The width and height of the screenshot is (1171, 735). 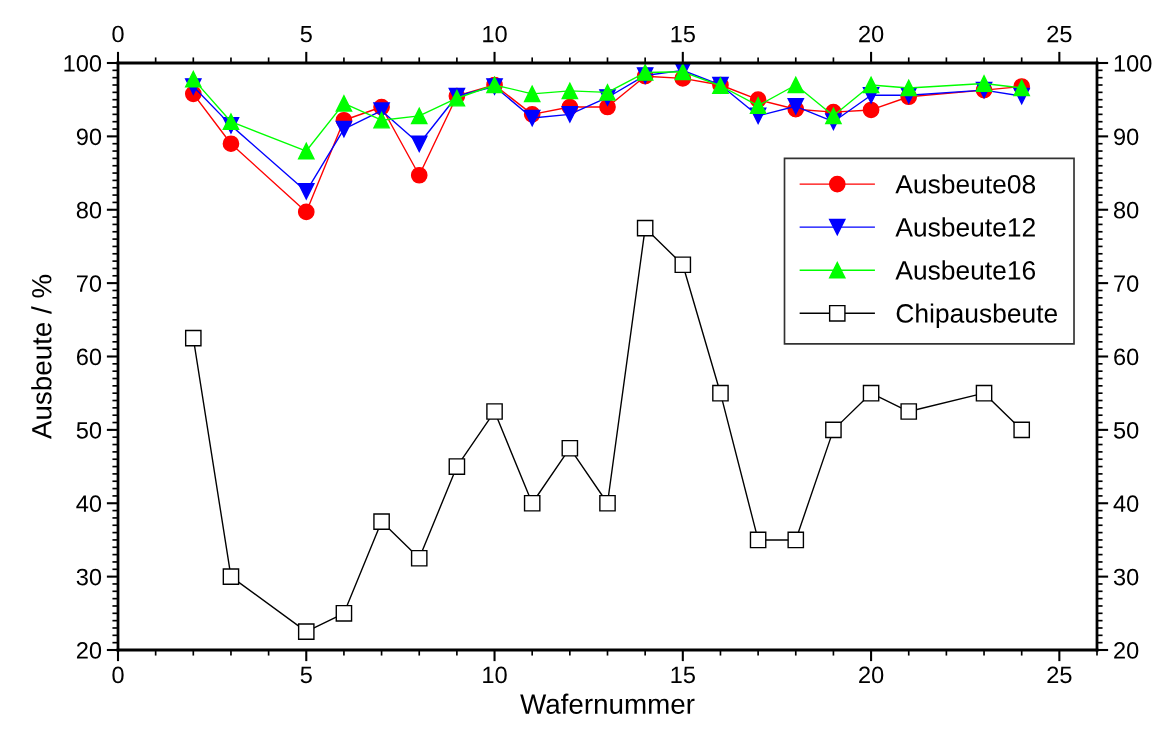 I want to click on x-axis-title: Wafernummer, so click(x=607, y=703).